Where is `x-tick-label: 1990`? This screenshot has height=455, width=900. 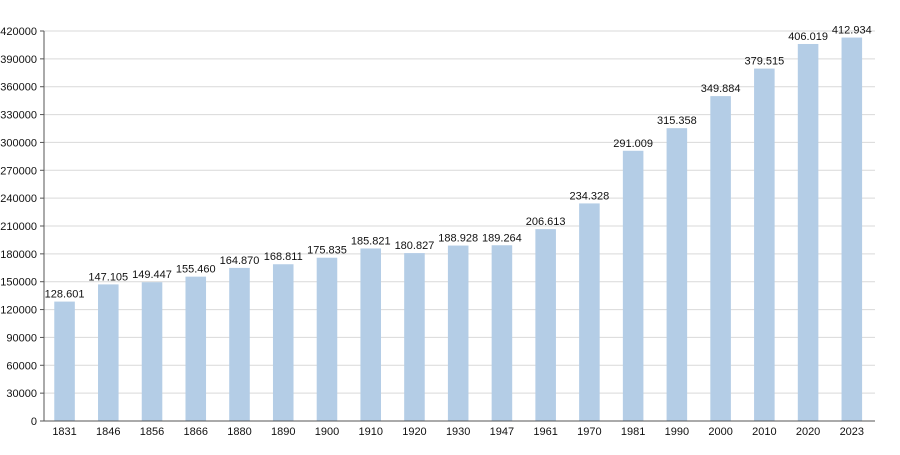
x-tick-label: 1990 is located at coordinates (677, 432).